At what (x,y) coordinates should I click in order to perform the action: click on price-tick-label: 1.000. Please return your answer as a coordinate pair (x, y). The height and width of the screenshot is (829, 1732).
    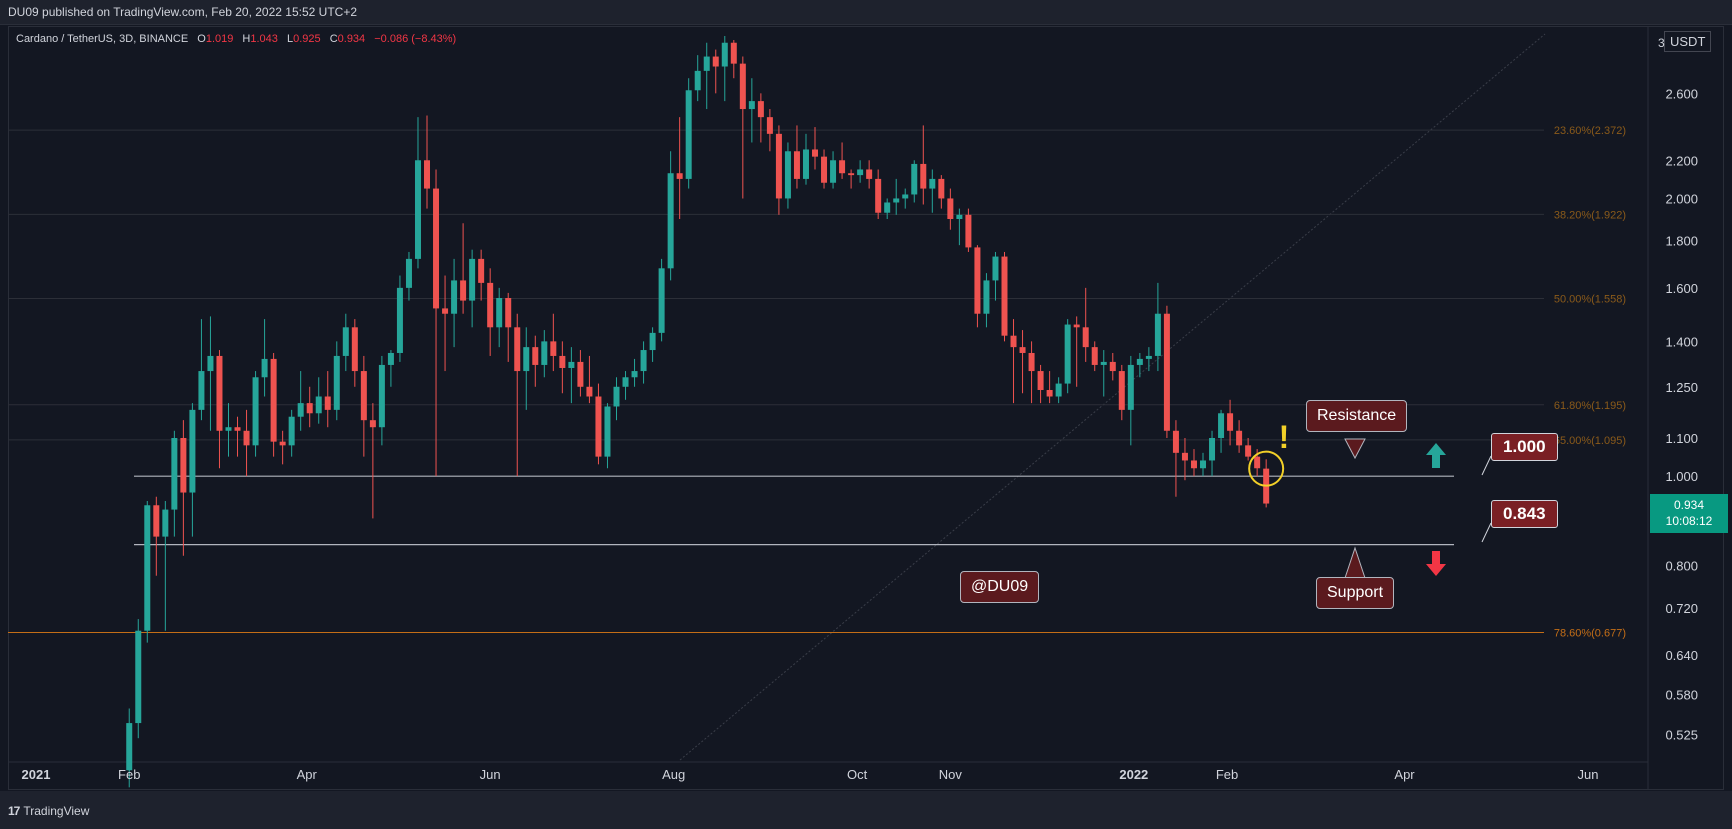
    Looking at the image, I should click on (1681, 476).